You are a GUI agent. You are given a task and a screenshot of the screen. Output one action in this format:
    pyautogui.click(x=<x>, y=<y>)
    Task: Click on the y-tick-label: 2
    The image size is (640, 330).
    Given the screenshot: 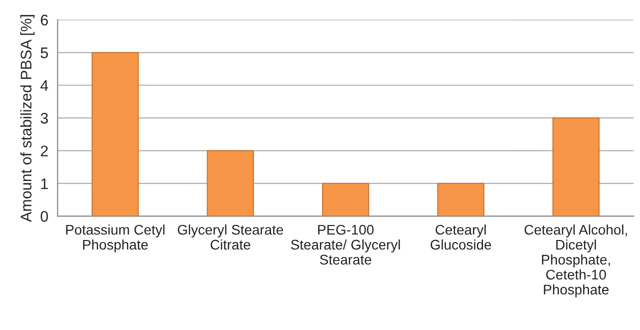 What is the action you would take?
    pyautogui.click(x=44, y=151)
    